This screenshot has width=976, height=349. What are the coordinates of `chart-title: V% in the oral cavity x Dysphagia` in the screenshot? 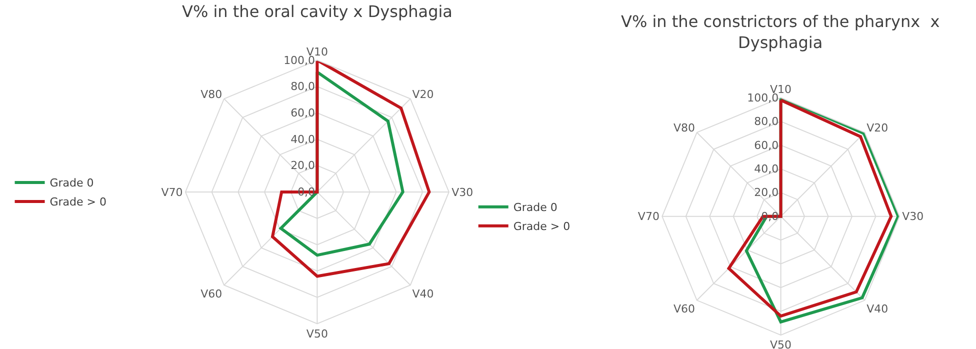 It's located at (317, 11).